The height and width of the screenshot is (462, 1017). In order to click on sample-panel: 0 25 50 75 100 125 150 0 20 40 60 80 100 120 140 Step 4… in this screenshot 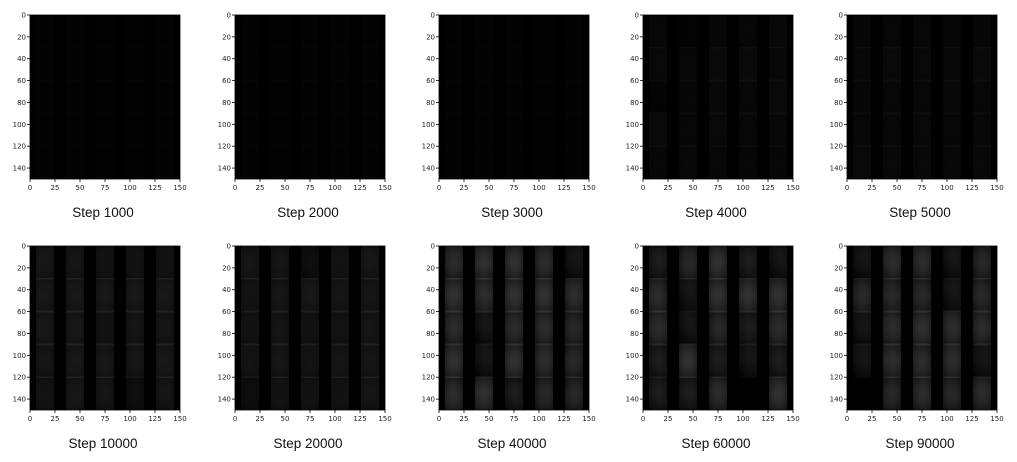, I will do `click(716, 118)`.